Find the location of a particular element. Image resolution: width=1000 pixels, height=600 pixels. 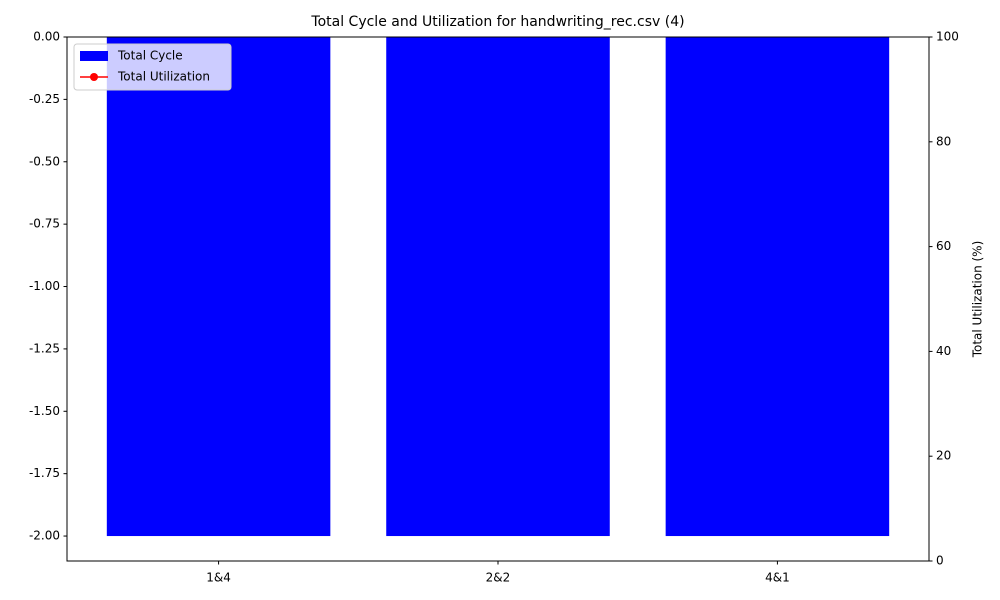

y2-tick-label: 0 is located at coordinates (940, 561).